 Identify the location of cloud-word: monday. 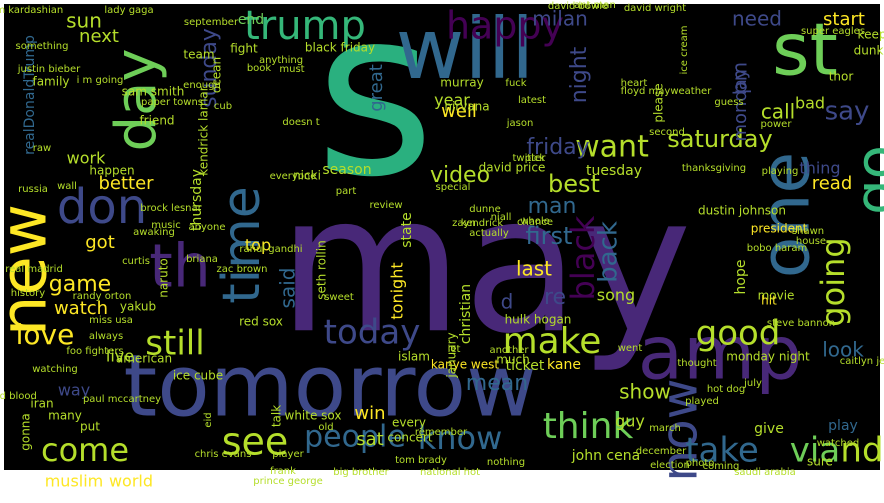
(740, 104).